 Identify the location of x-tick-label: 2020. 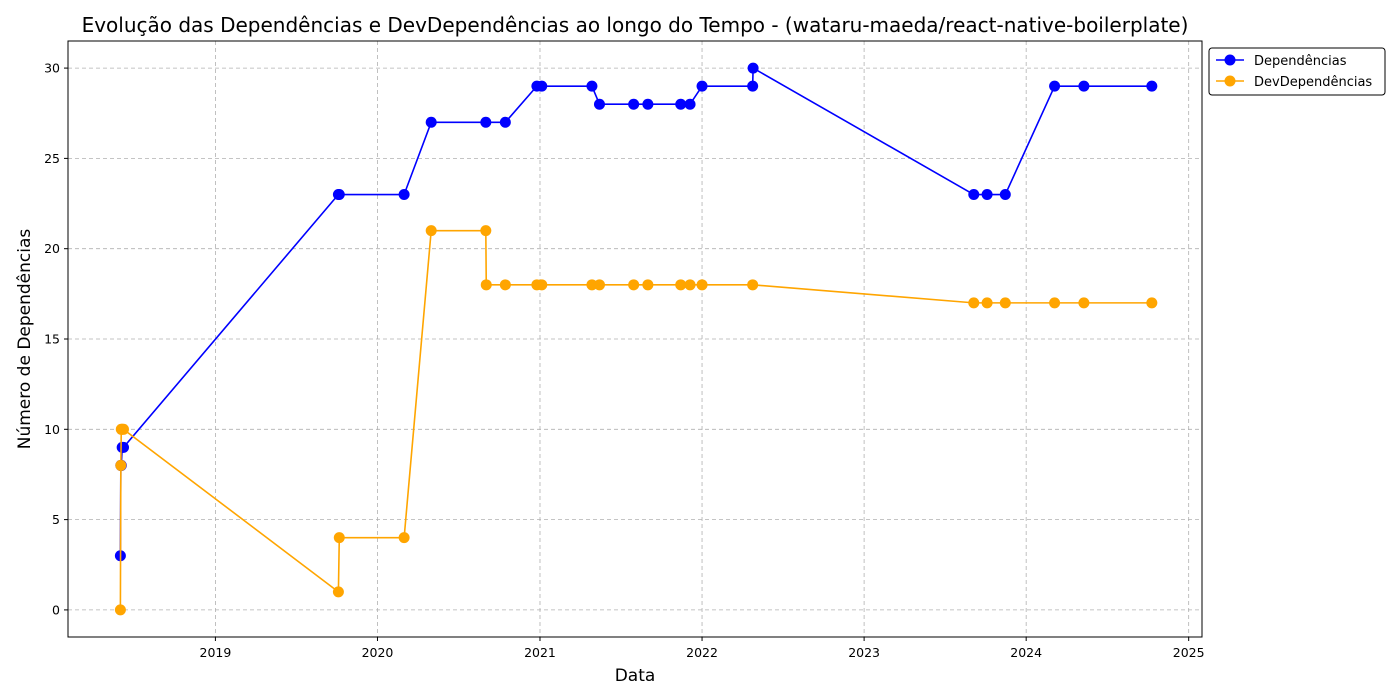
(378, 652).